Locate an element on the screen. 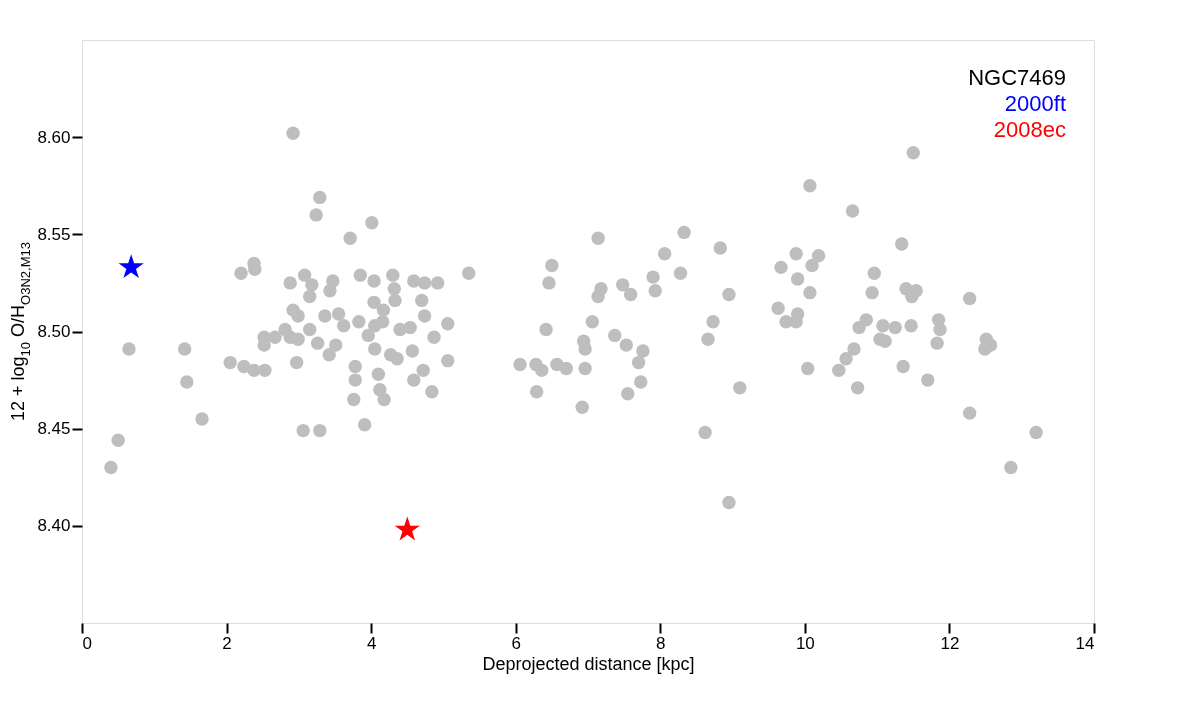 The width and height of the screenshot is (1180, 709). y-tick-label: 8.60 is located at coordinates (54, 137).